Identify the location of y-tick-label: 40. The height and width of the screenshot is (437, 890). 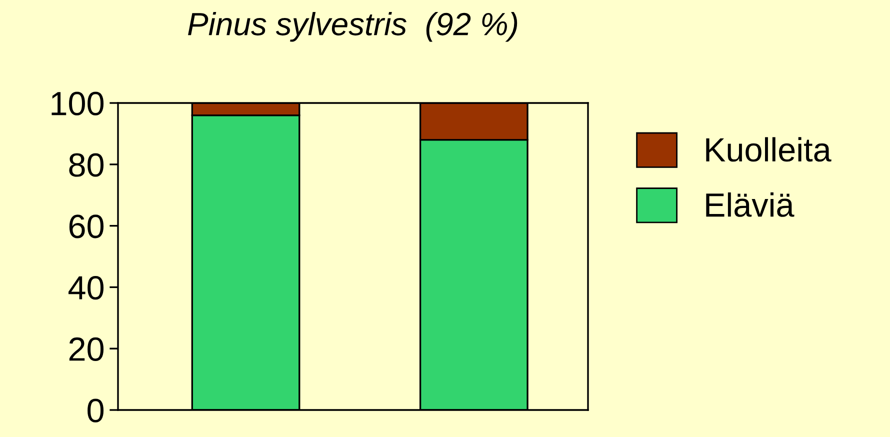
(86, 288).